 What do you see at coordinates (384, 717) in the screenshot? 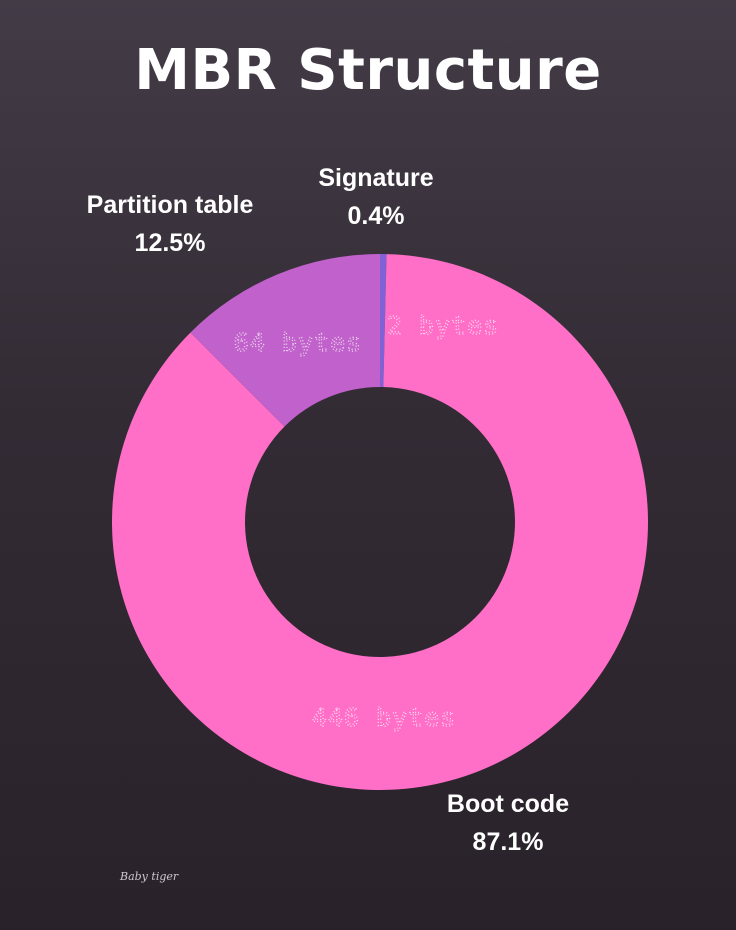
I see `value-label-boot-code: 446 bytes` at bounding box center [384, 717].